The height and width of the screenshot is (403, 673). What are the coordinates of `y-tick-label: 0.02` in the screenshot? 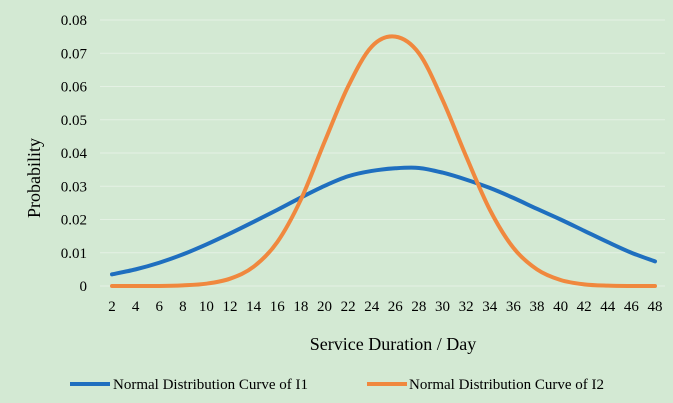 It's located at (74, 221).